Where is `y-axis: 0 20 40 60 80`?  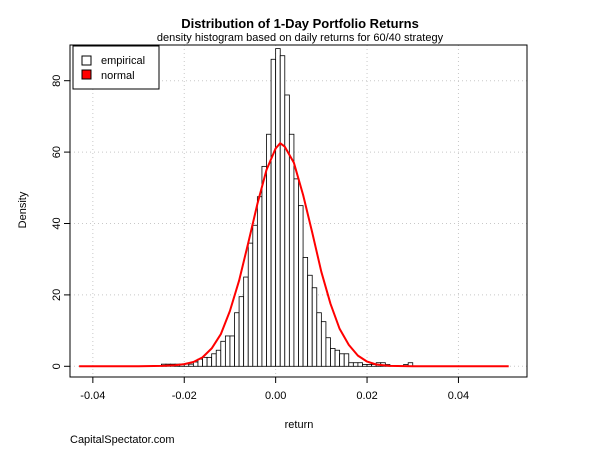
y-axis: 0 20 40 60 80 is located at coordinates (61, 222).